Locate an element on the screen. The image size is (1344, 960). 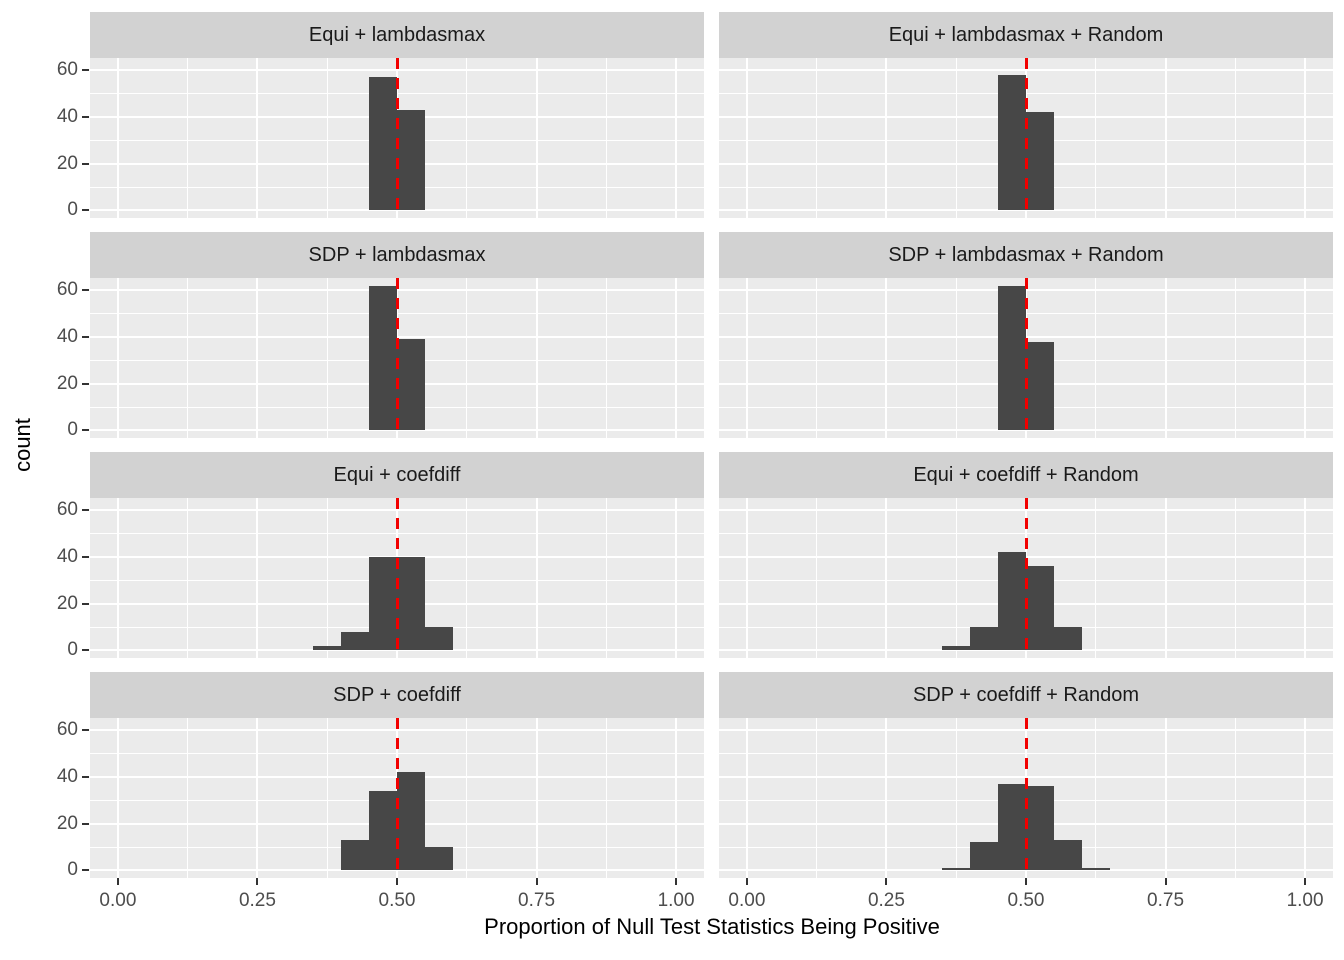
x-tick-label: 1.00 is located at coordinates (676, 900).